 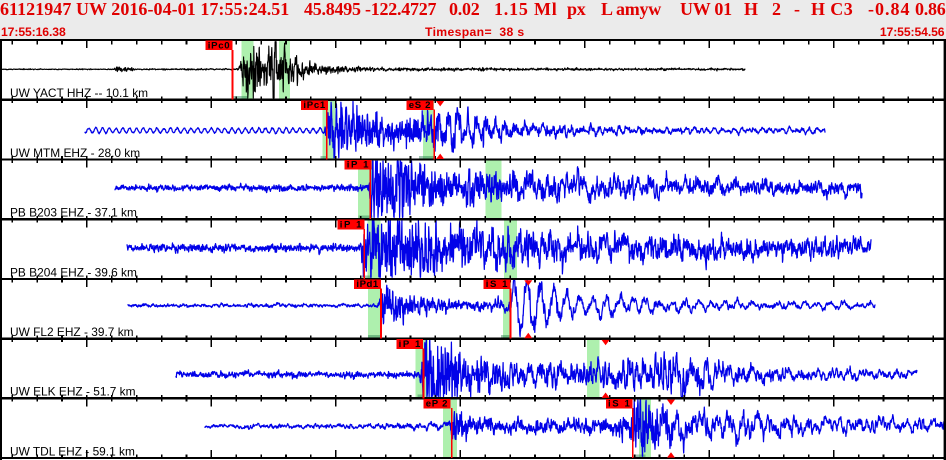 What do you see at coordinates (79, 93) in the screenshot?
I see `svg-text: UW YACT HHZ -- 10.1 km` at bounding box center [79, 93].